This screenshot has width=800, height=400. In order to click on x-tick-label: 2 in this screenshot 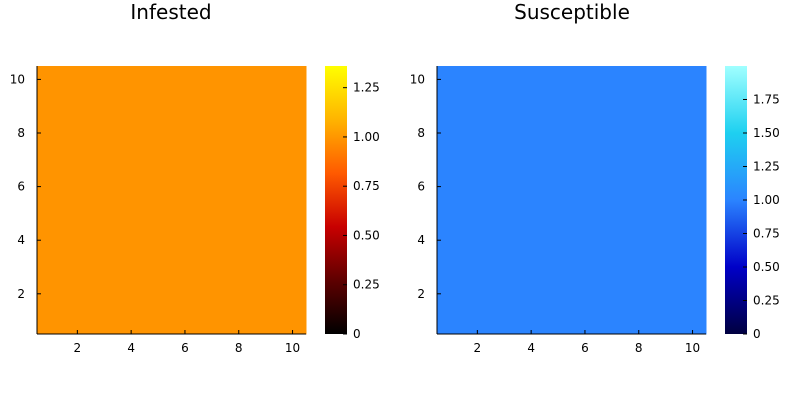, I will do `click(78, 348)`.